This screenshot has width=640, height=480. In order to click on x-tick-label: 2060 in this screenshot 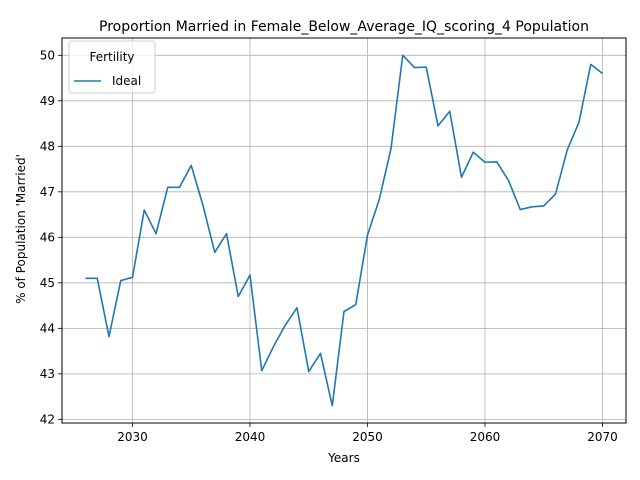, I will do `click(485, 437)`.